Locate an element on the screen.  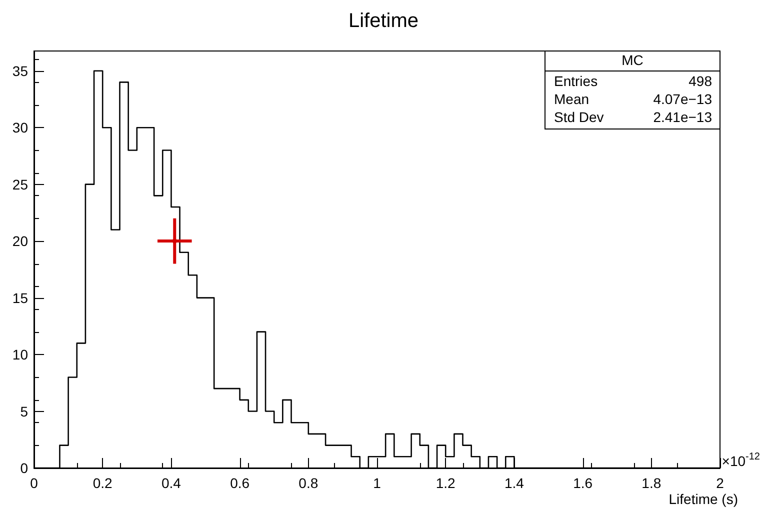
x-tick-label: 1 is located at coordinates (377, 483).